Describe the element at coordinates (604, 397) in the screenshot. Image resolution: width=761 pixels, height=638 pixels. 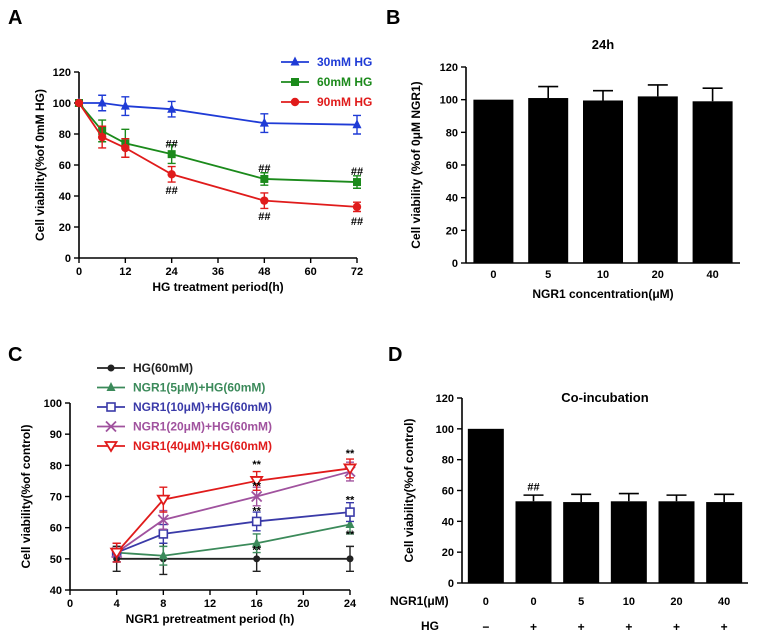
I see `chart-title: Co-incubation` at that location.